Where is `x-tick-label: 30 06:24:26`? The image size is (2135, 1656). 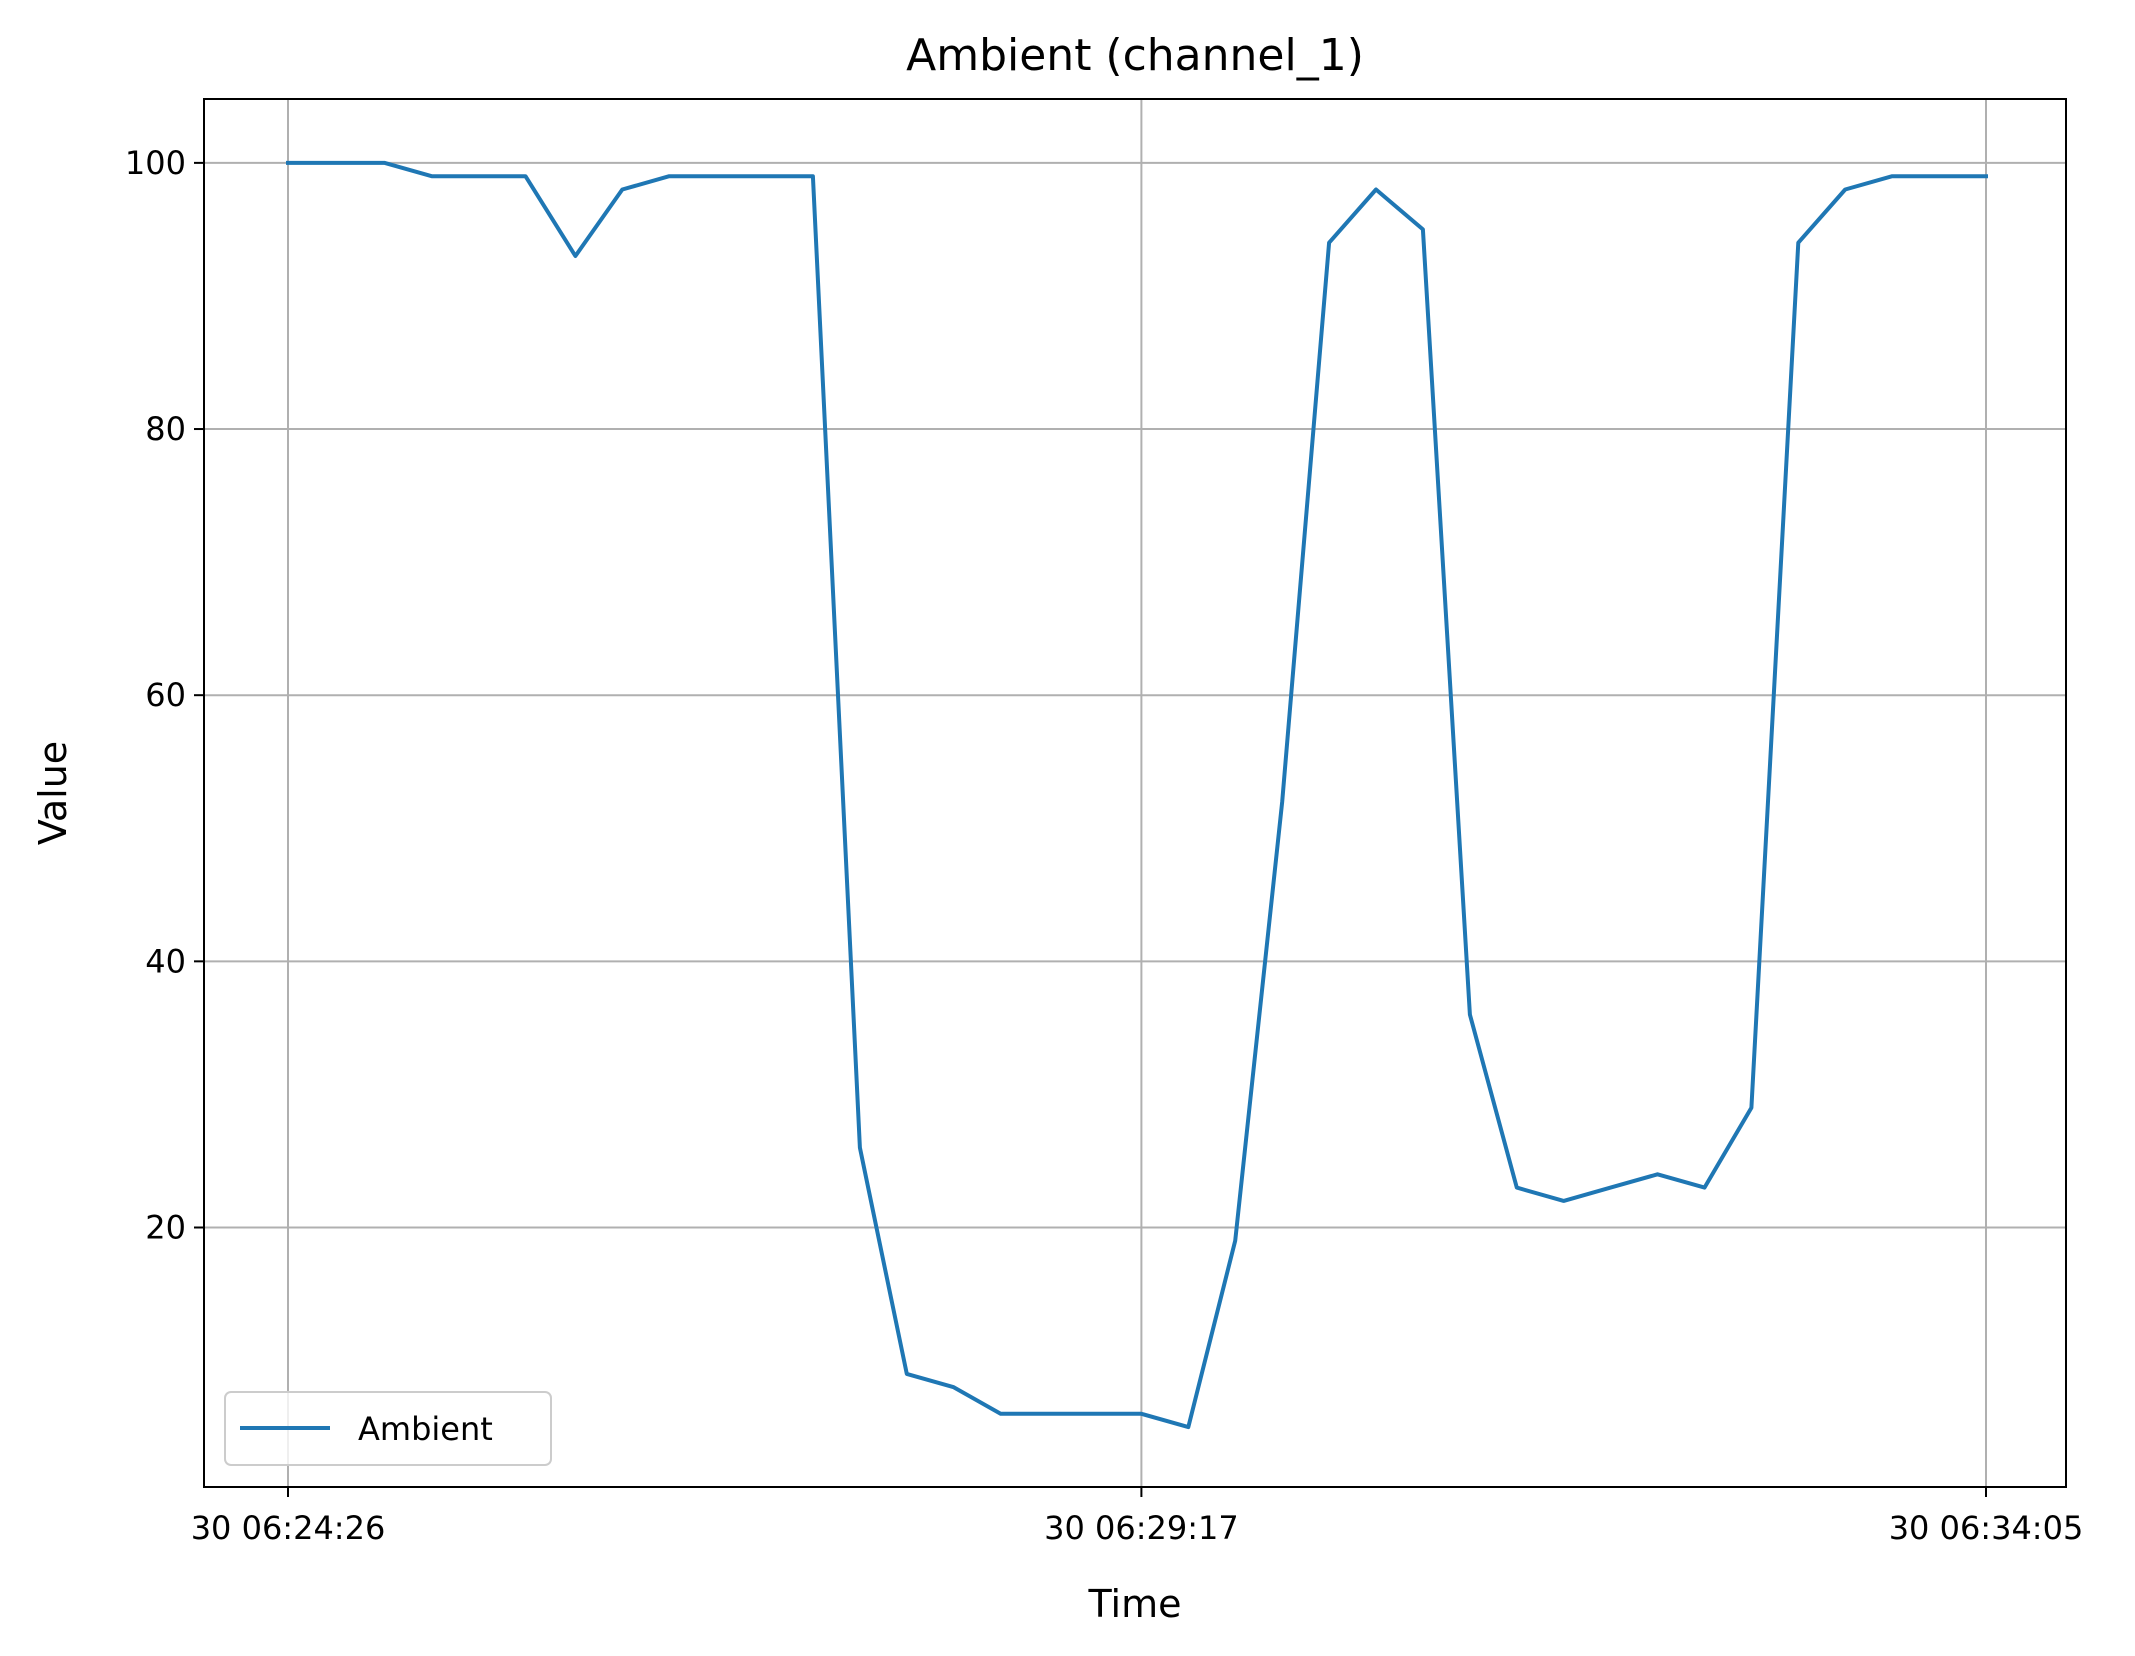
x-tick-label: 30 06:24:26 is located at coordinates (288, 1528).